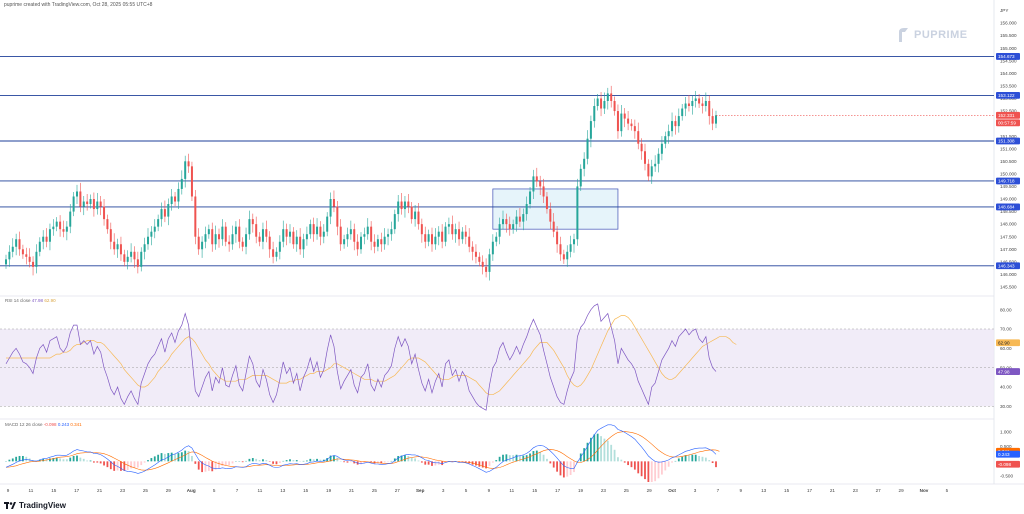 Image resolution: width=1024 pixels, height=514 pixels. Describe the element at coordinates (35, 505) in the screenshot. I see `tradingview-brand: TradingView` at that location.